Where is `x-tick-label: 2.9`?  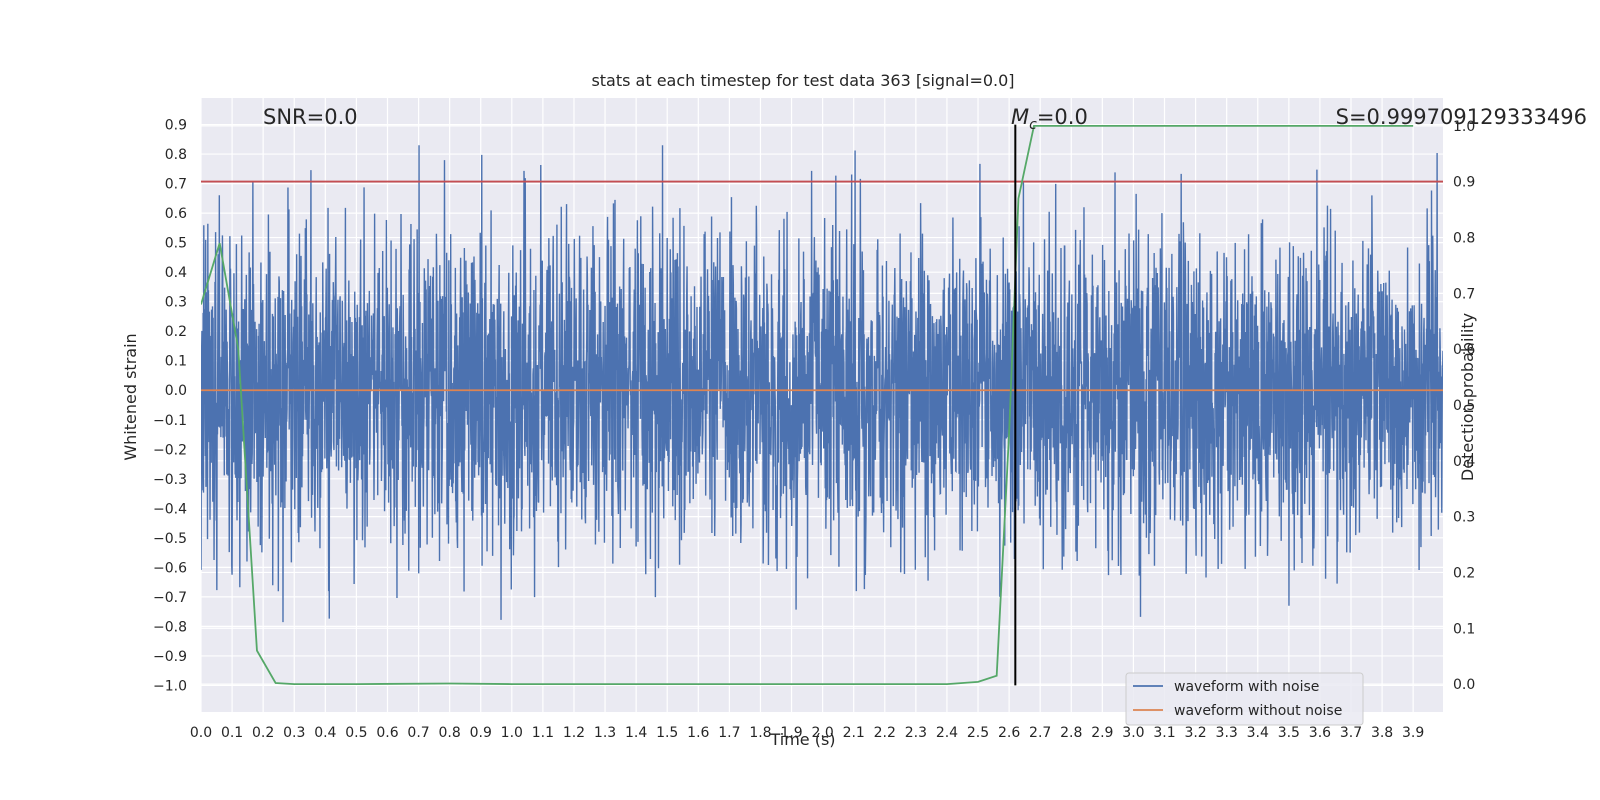
x-tick-label: 2.9 is located at coordinates (1102, 733).